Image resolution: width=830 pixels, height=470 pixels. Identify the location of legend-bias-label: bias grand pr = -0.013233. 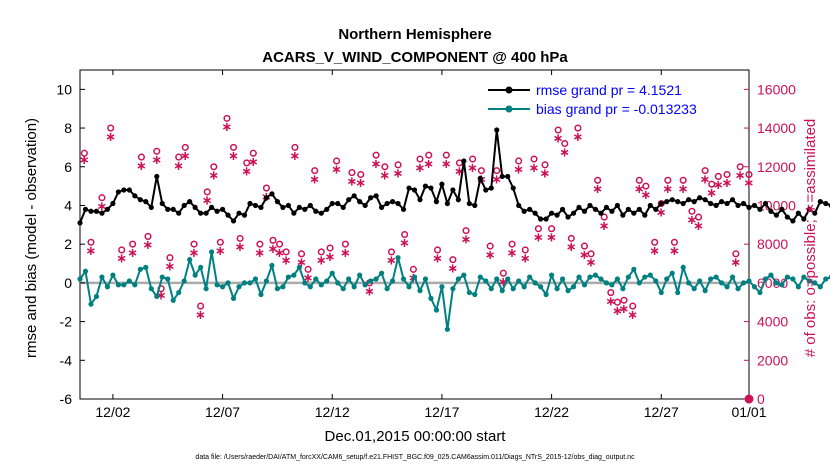
(616, 109).